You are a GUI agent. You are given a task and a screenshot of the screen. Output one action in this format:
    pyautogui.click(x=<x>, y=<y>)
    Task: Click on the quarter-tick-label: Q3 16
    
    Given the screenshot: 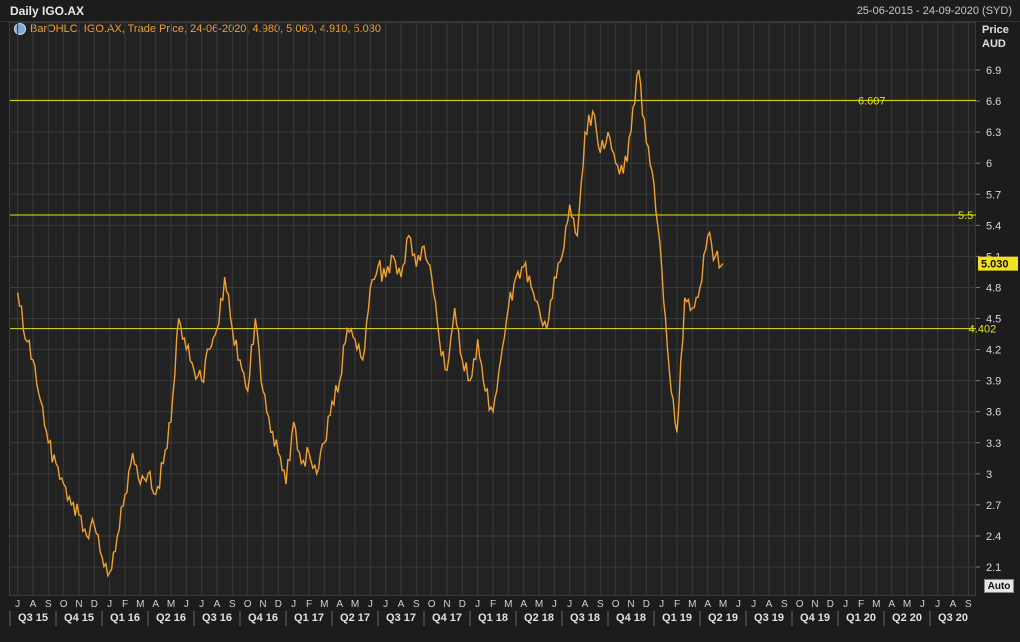 What is the action you would take?
    pyautogui.click(x=217, y=618)
    